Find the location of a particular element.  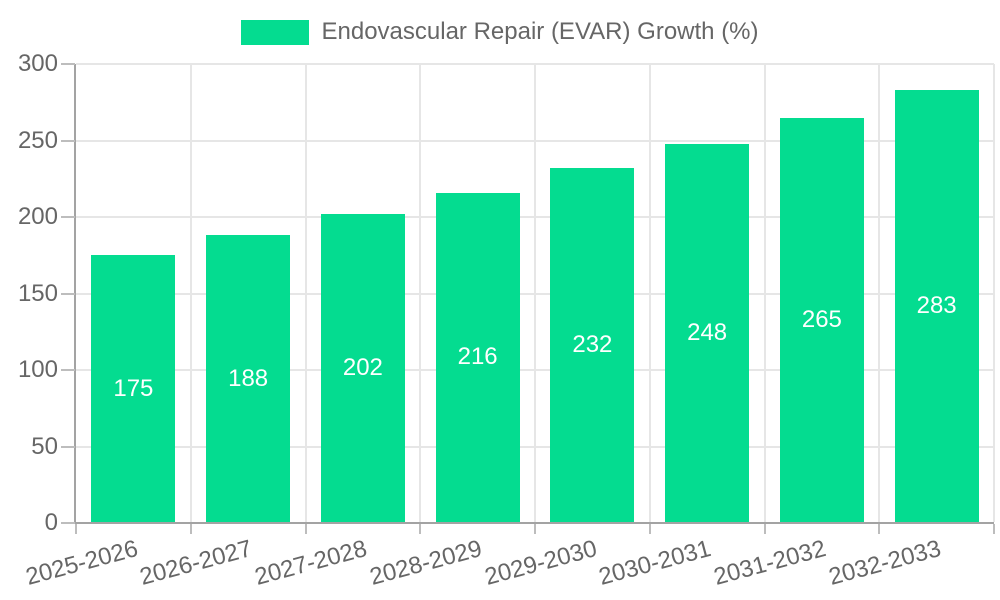

bar-value-label: 248 is located at coordinates (707, 332).